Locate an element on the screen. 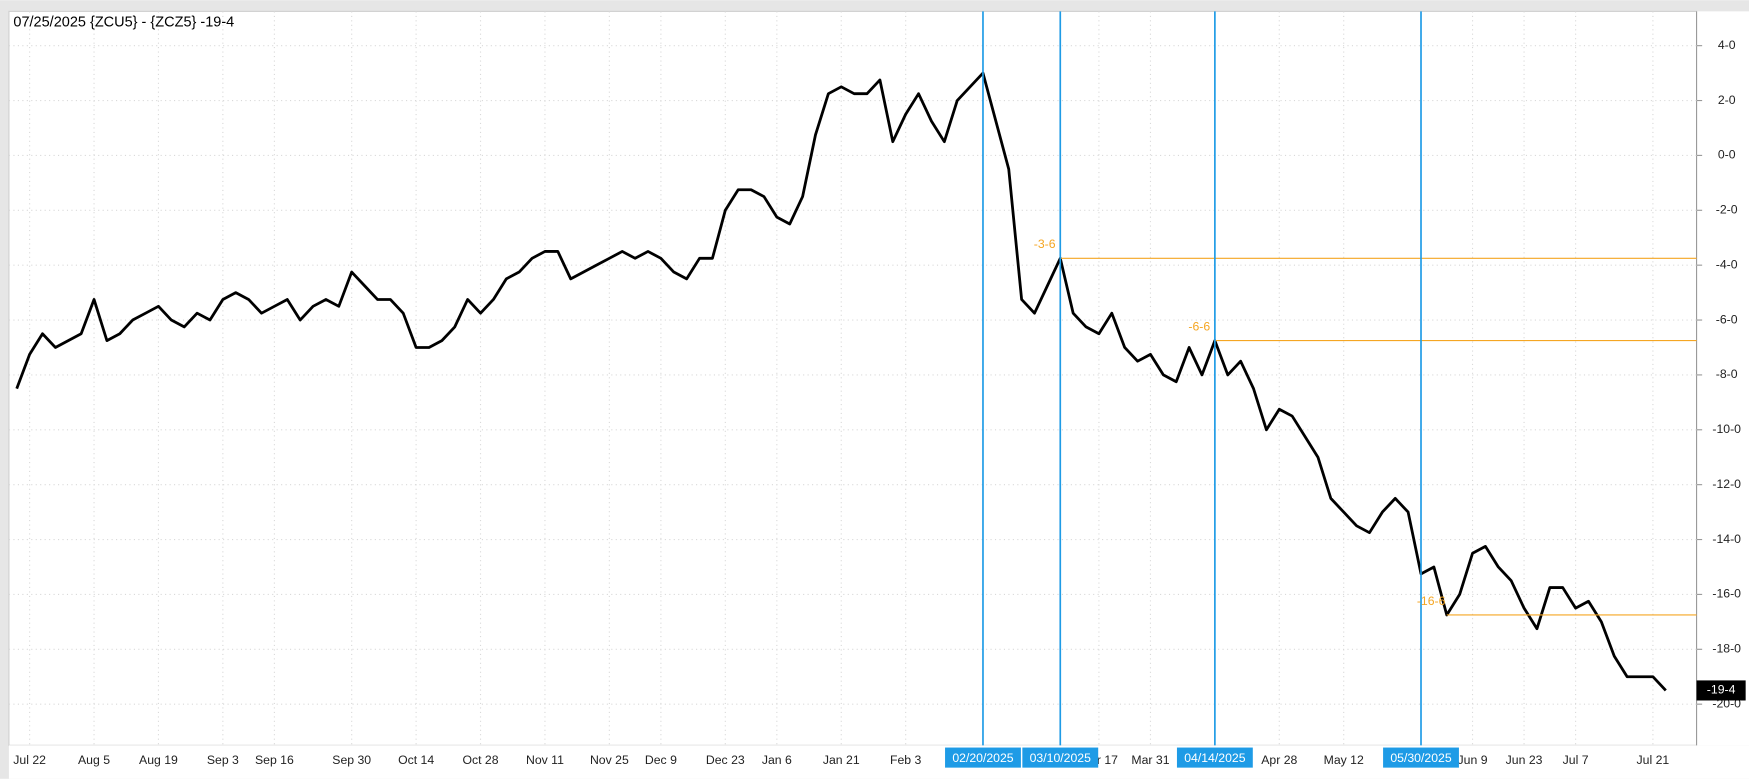 This screenshot has width=1749, height=784. date-marker-label: 05/30/2025 is located at coordinates (1420, 758).